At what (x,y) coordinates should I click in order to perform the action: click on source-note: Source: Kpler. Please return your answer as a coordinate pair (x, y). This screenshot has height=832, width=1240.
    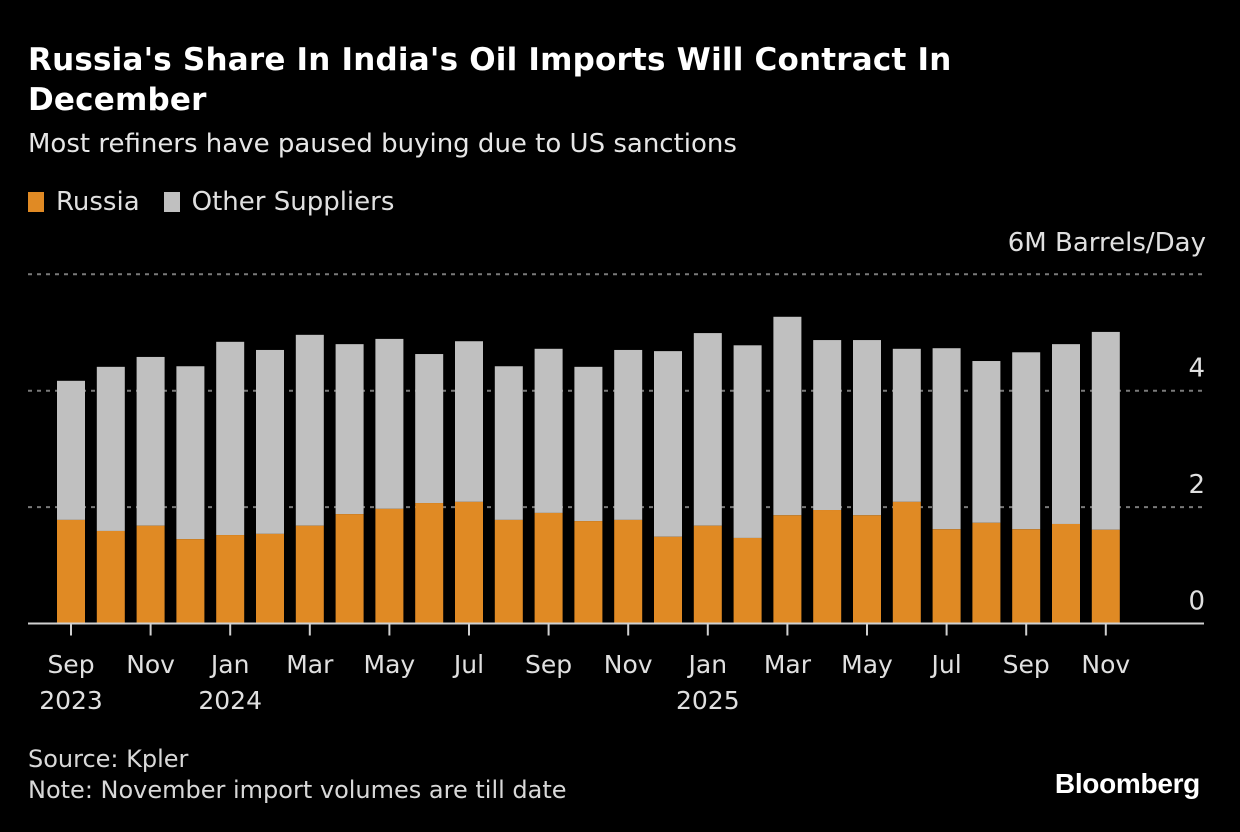
    Looking at the image, I should click on (108, 759).